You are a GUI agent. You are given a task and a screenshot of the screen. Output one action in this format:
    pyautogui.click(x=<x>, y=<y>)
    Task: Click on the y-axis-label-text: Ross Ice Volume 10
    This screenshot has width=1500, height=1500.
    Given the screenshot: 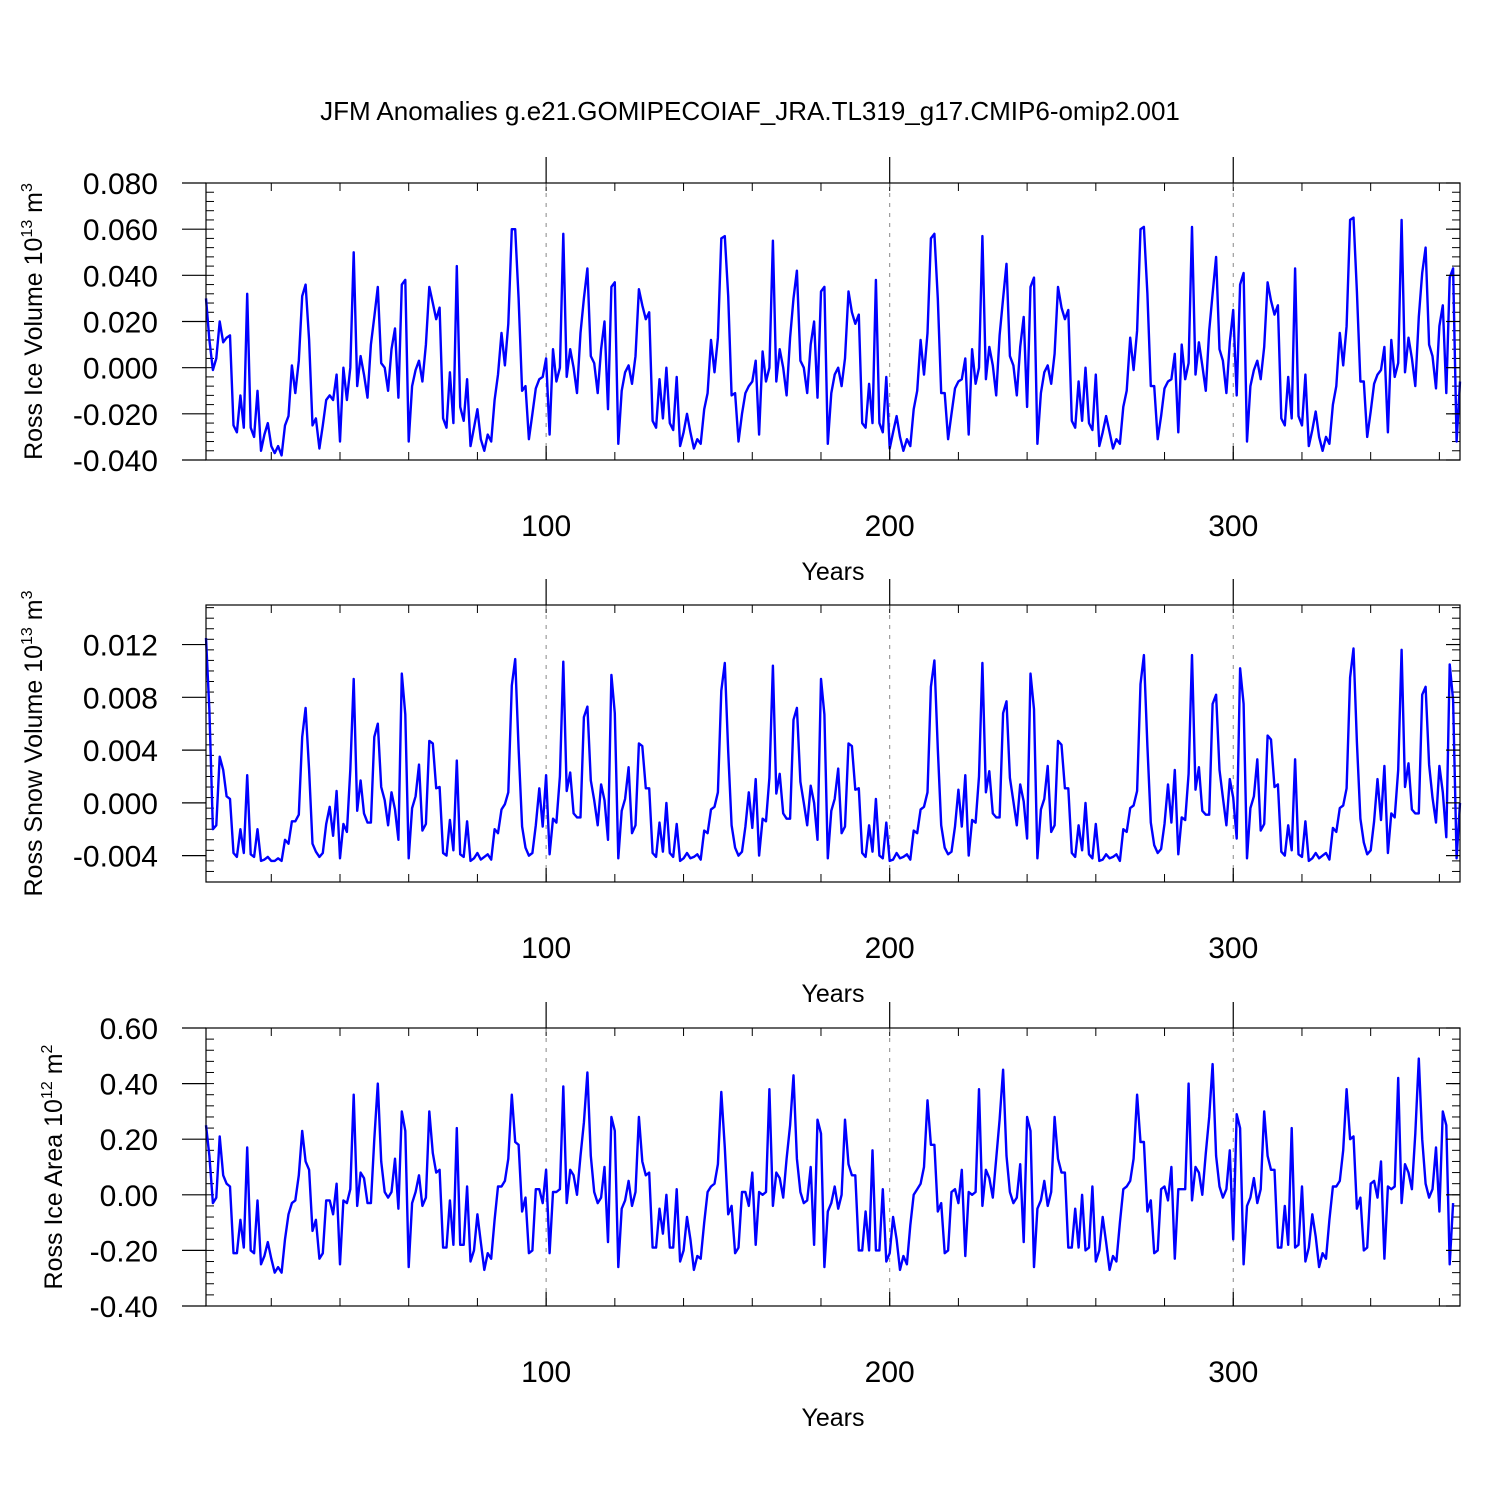 What is the action you would take?
    pyautogui.click(x=34, y=349)
    